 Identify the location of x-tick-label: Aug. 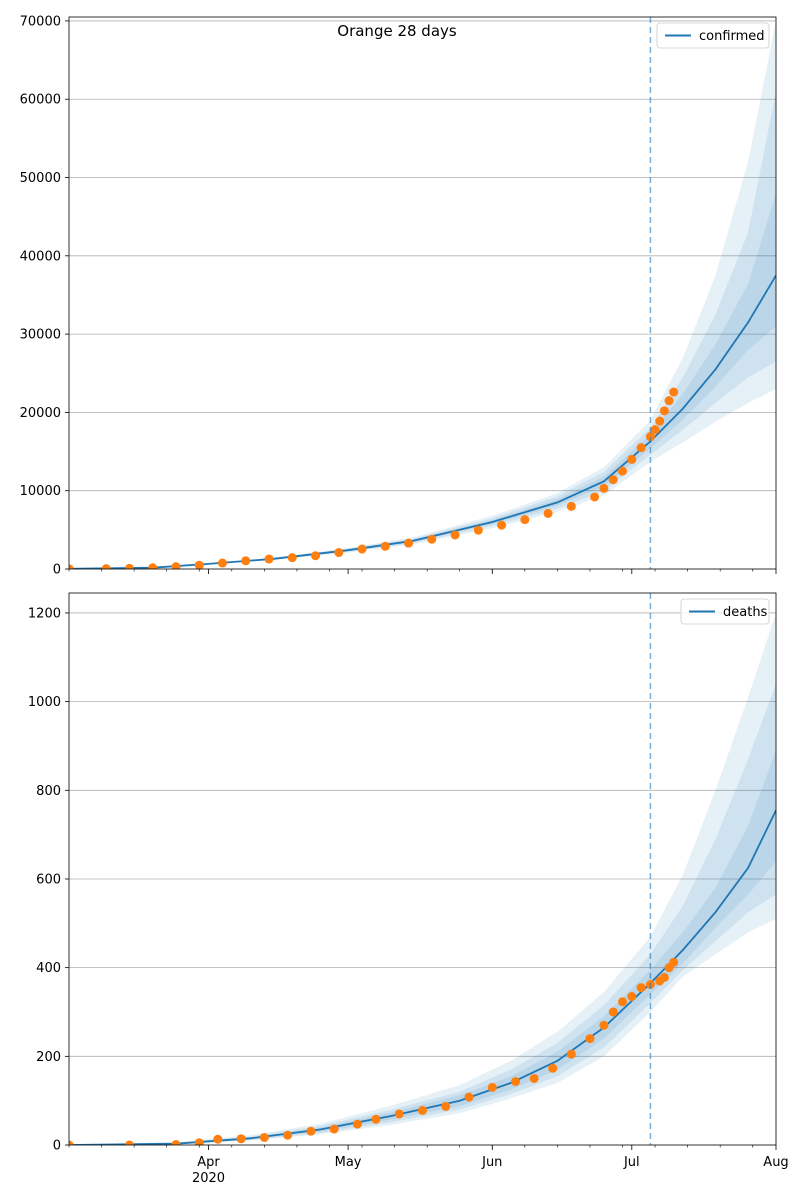
(775, 1162).